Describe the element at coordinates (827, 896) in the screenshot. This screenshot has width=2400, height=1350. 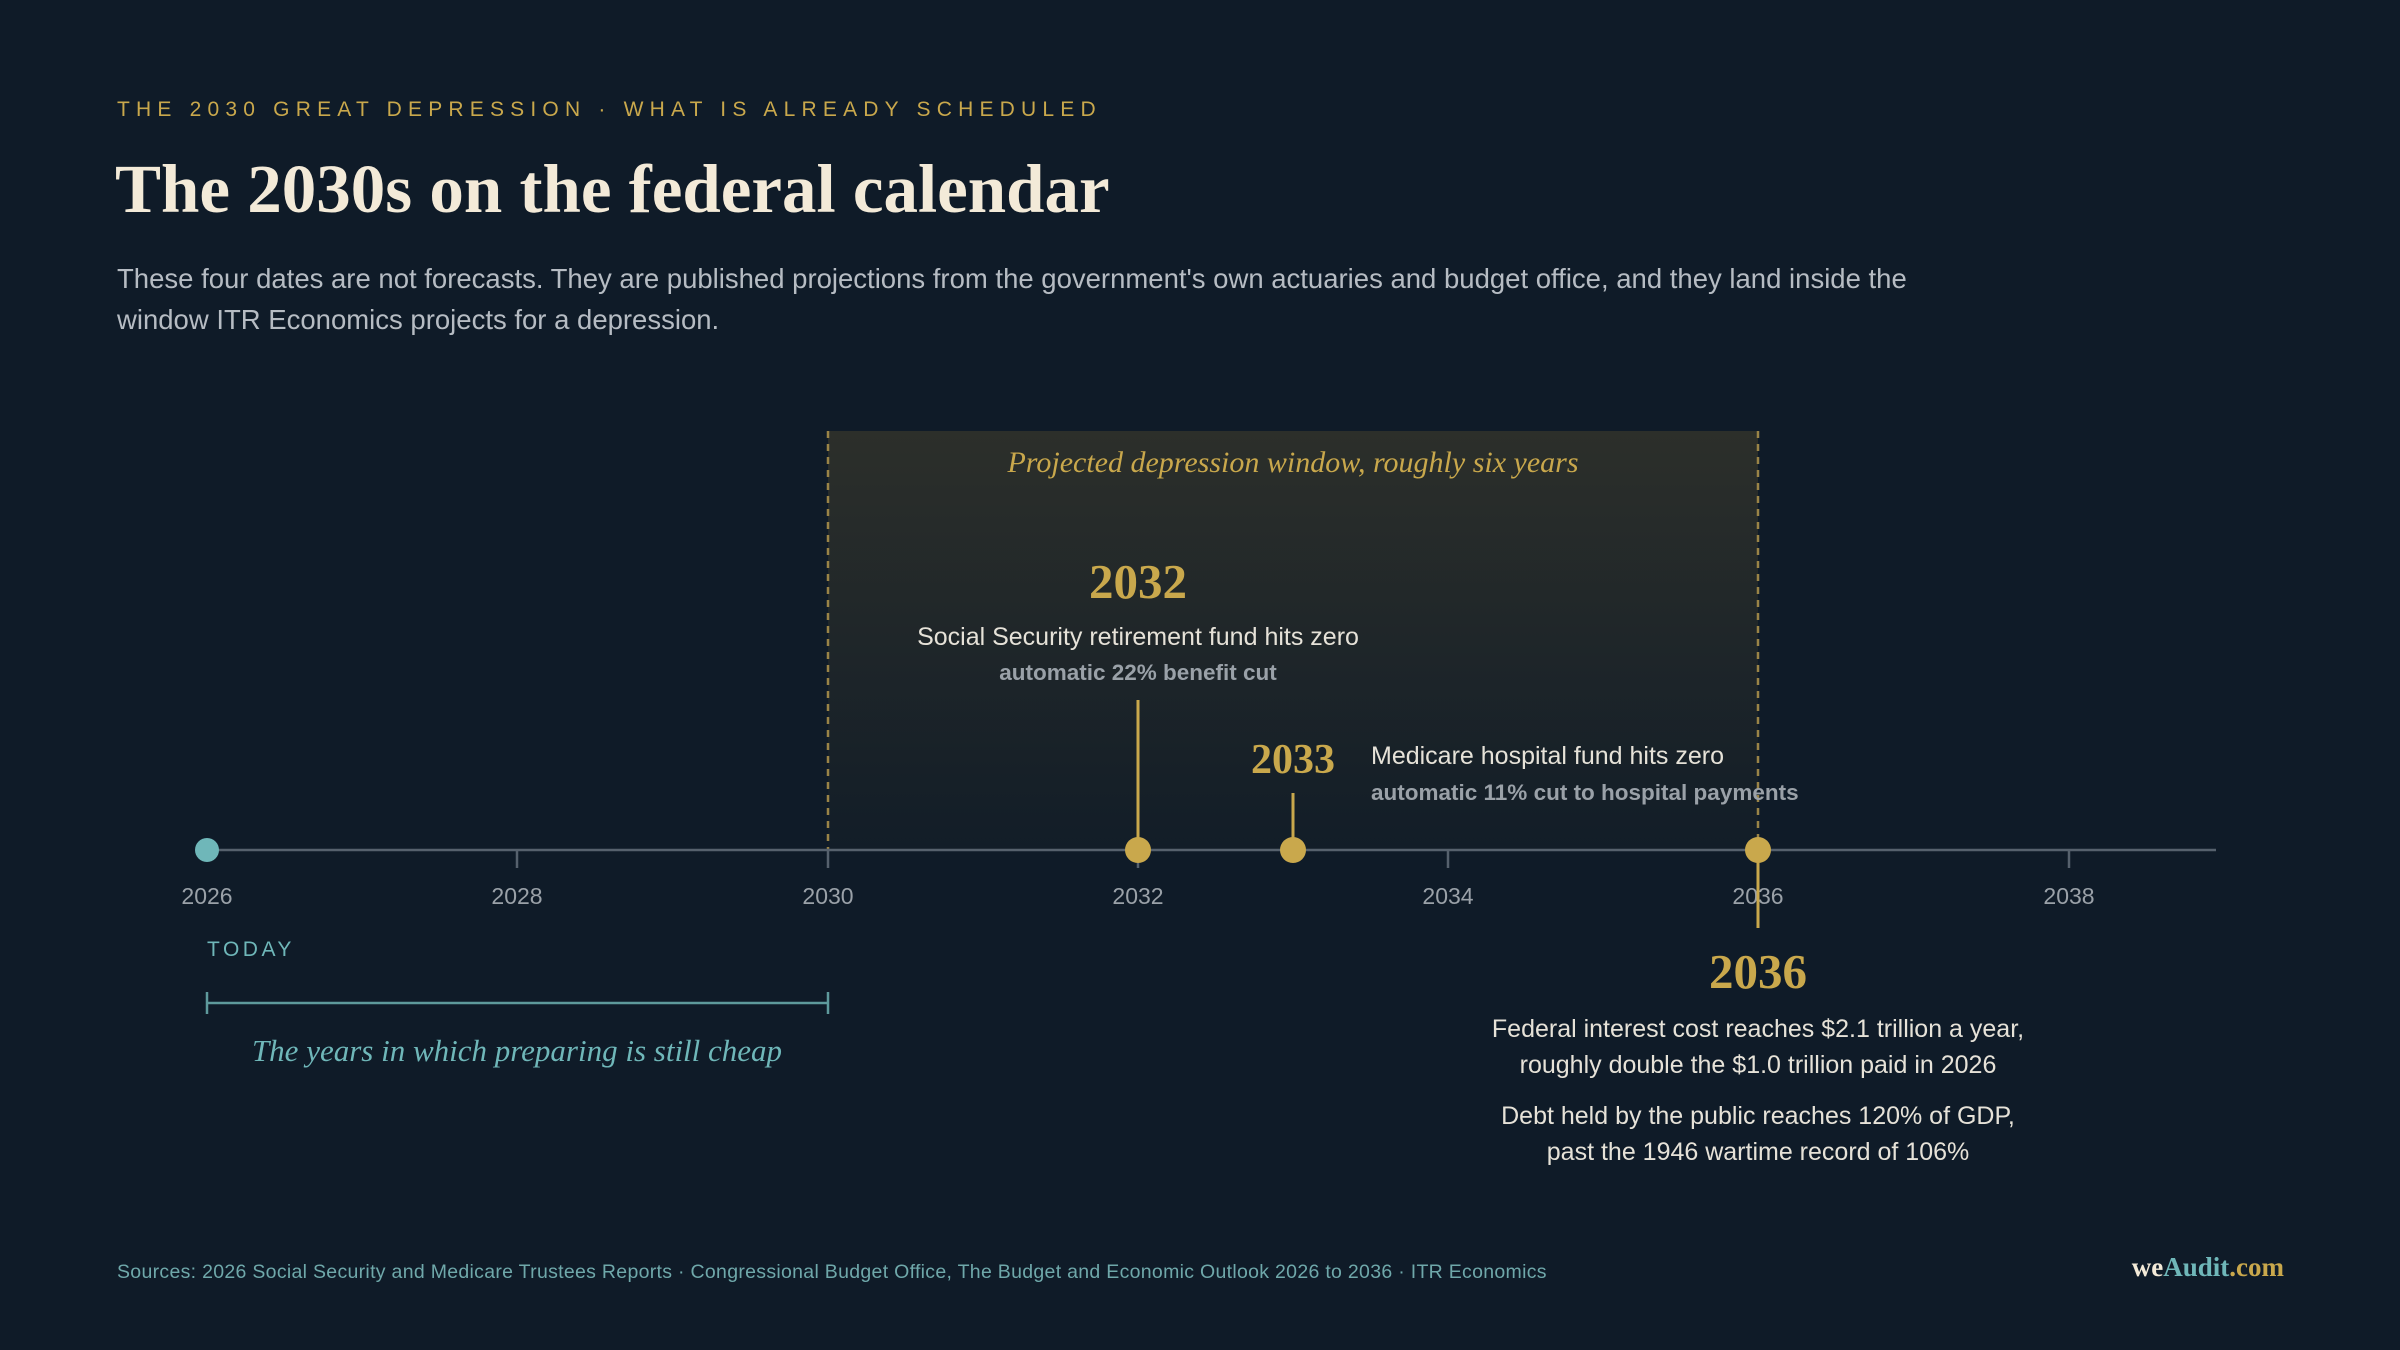
I see `tick-label-2030: 2030` at that location.